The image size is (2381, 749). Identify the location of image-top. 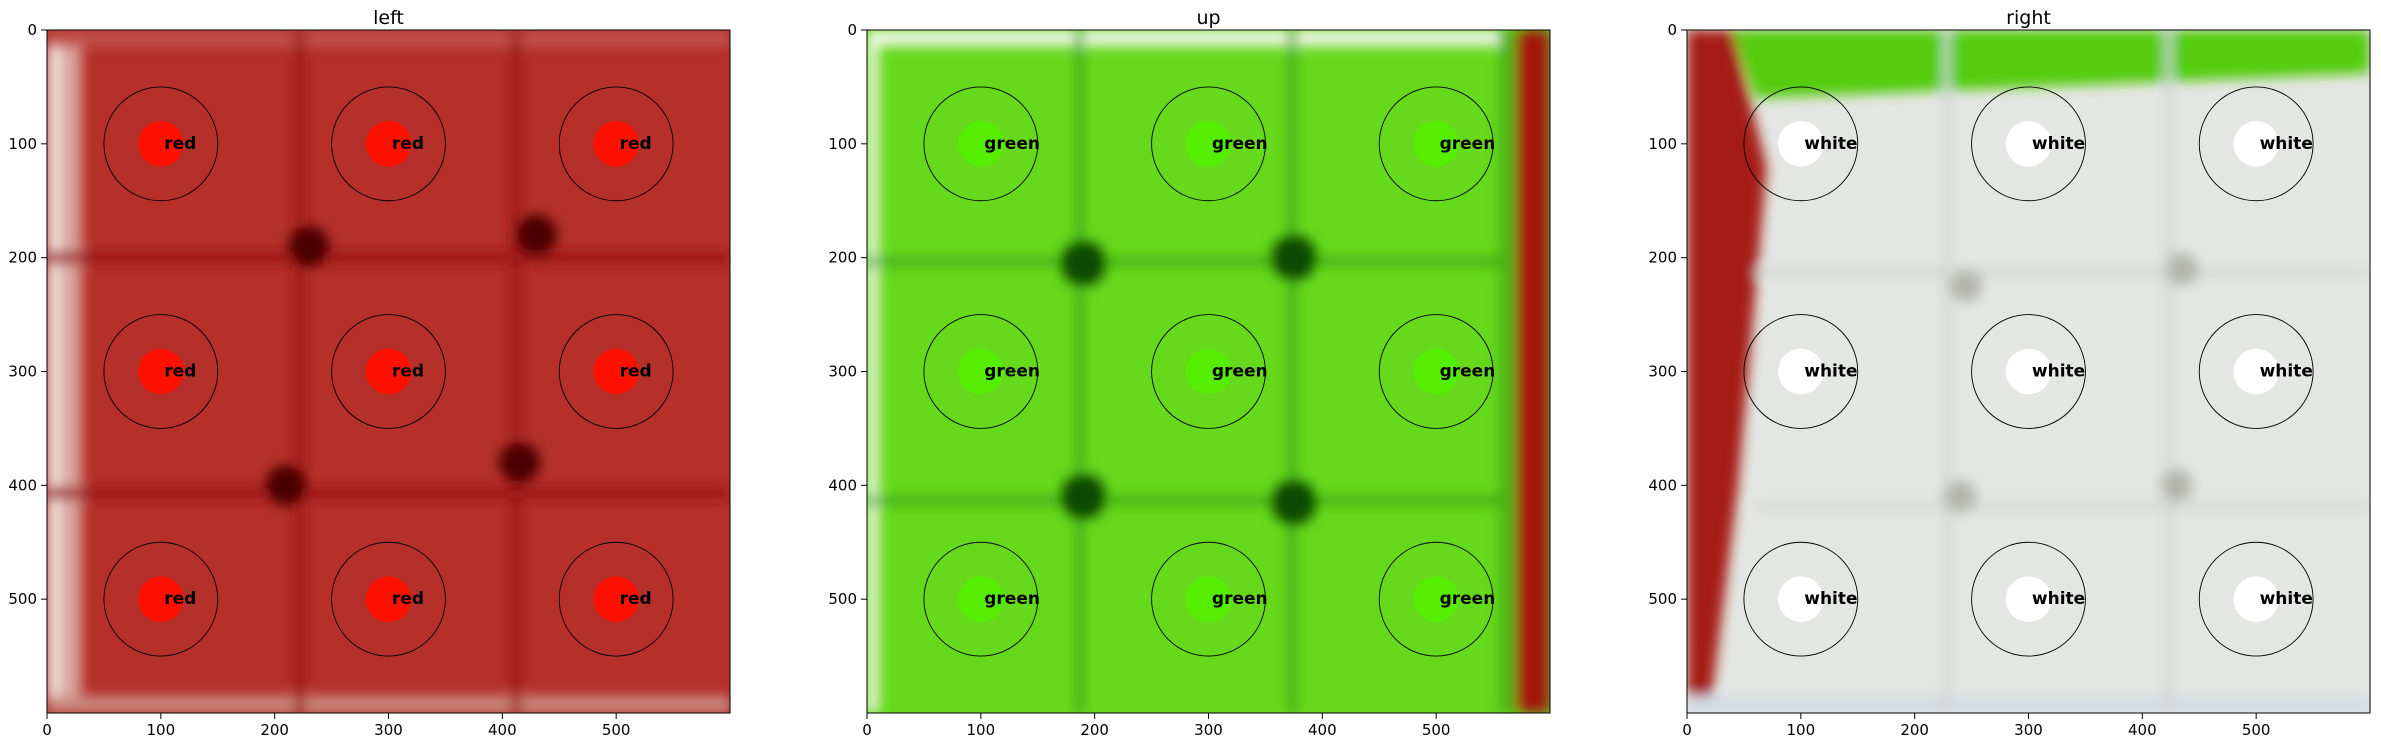
(2028, 64).